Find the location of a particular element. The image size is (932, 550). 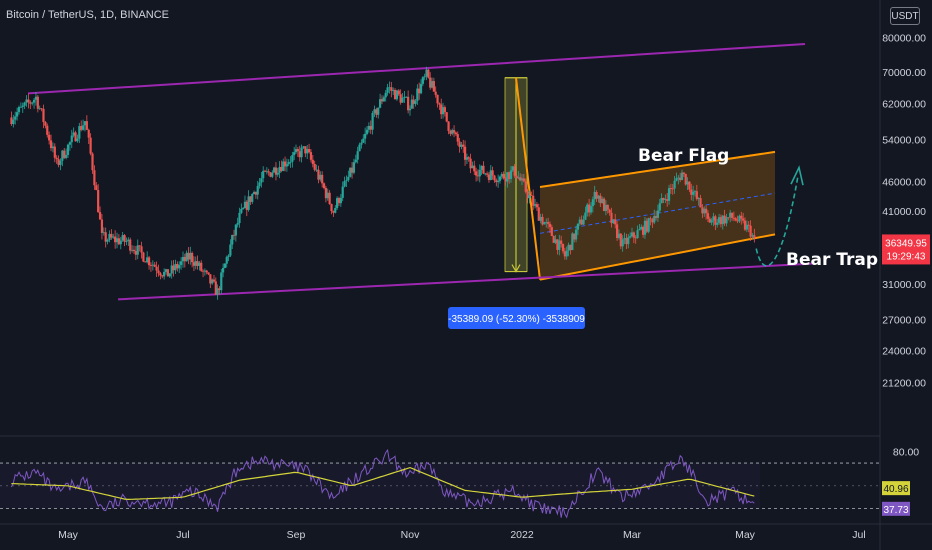

rsi-tick-label: 80.00 is located at coordinates (906, 453).